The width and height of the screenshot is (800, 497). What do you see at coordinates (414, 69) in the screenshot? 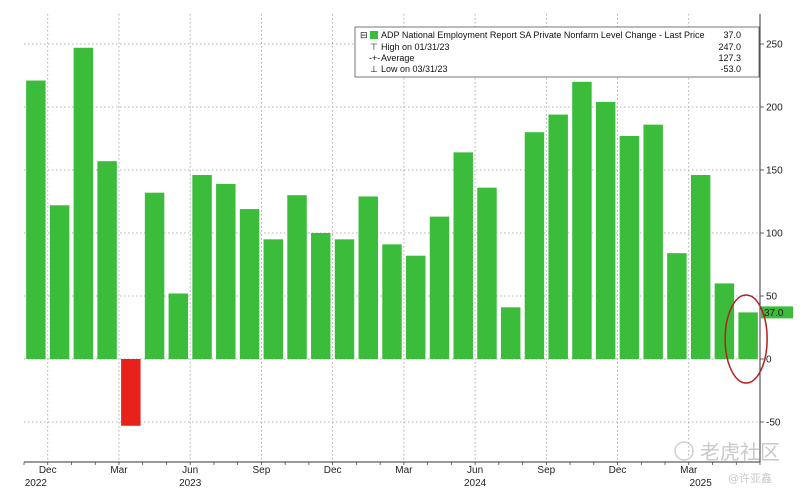
I see `legend-low-label: Low on 03/31/23` at bounding box center [414, 69].